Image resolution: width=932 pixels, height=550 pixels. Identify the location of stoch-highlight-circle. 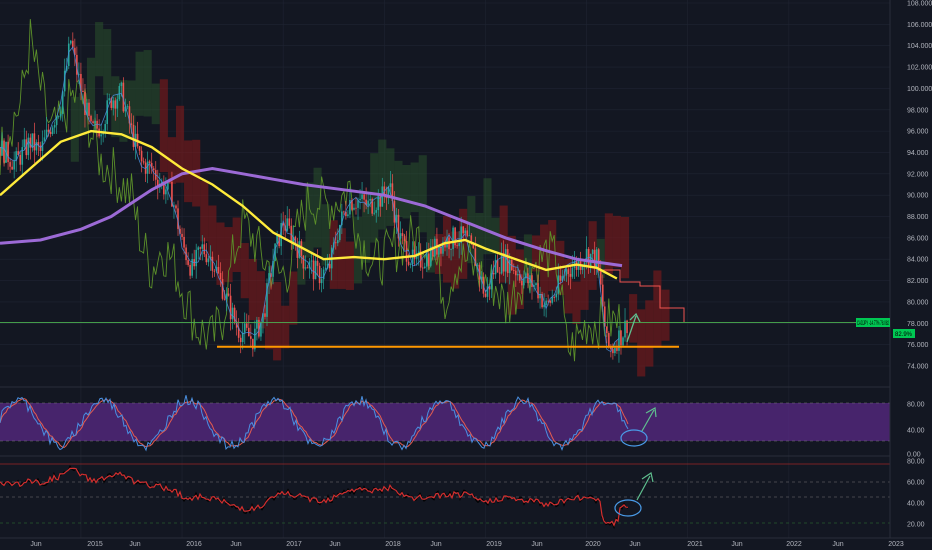
(634, 438).